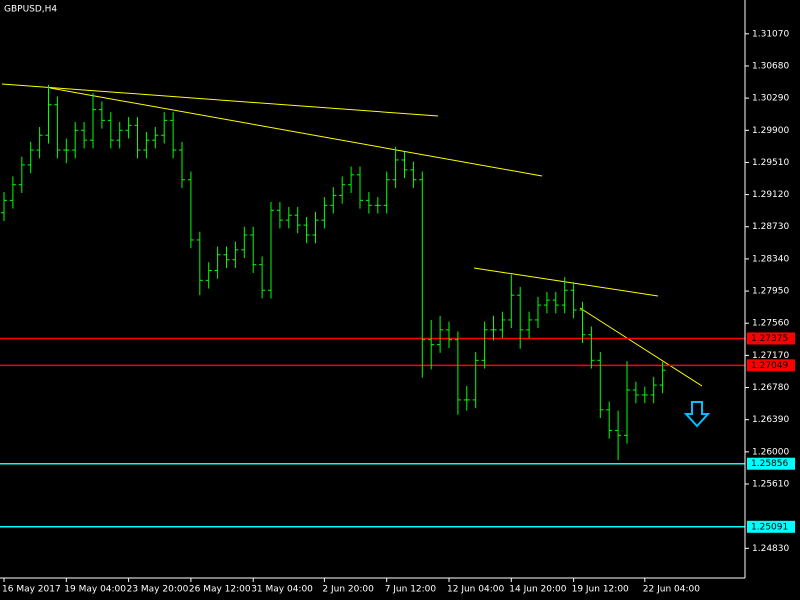 The image size is (800, 600). What do you see at coordinates (158, 590) in the screenshot?
I see `x-tick-label: 23 May 20:00` at bounding box center [158, 590].